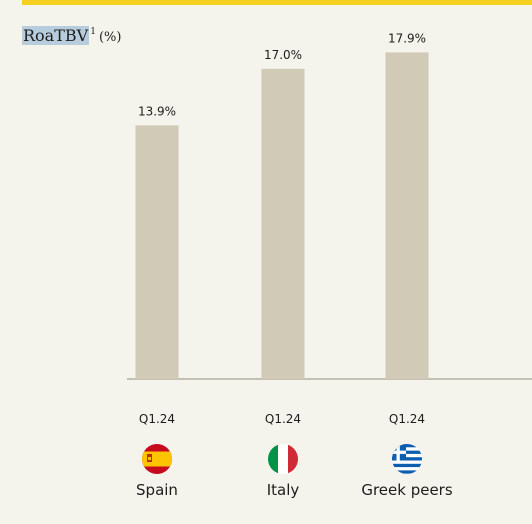 This screenshot has height=524, width=532. What do you see at coordinates (407, 216) in the screenshot?
I see `bar-greek-peers` at bounding box center [407, 216].